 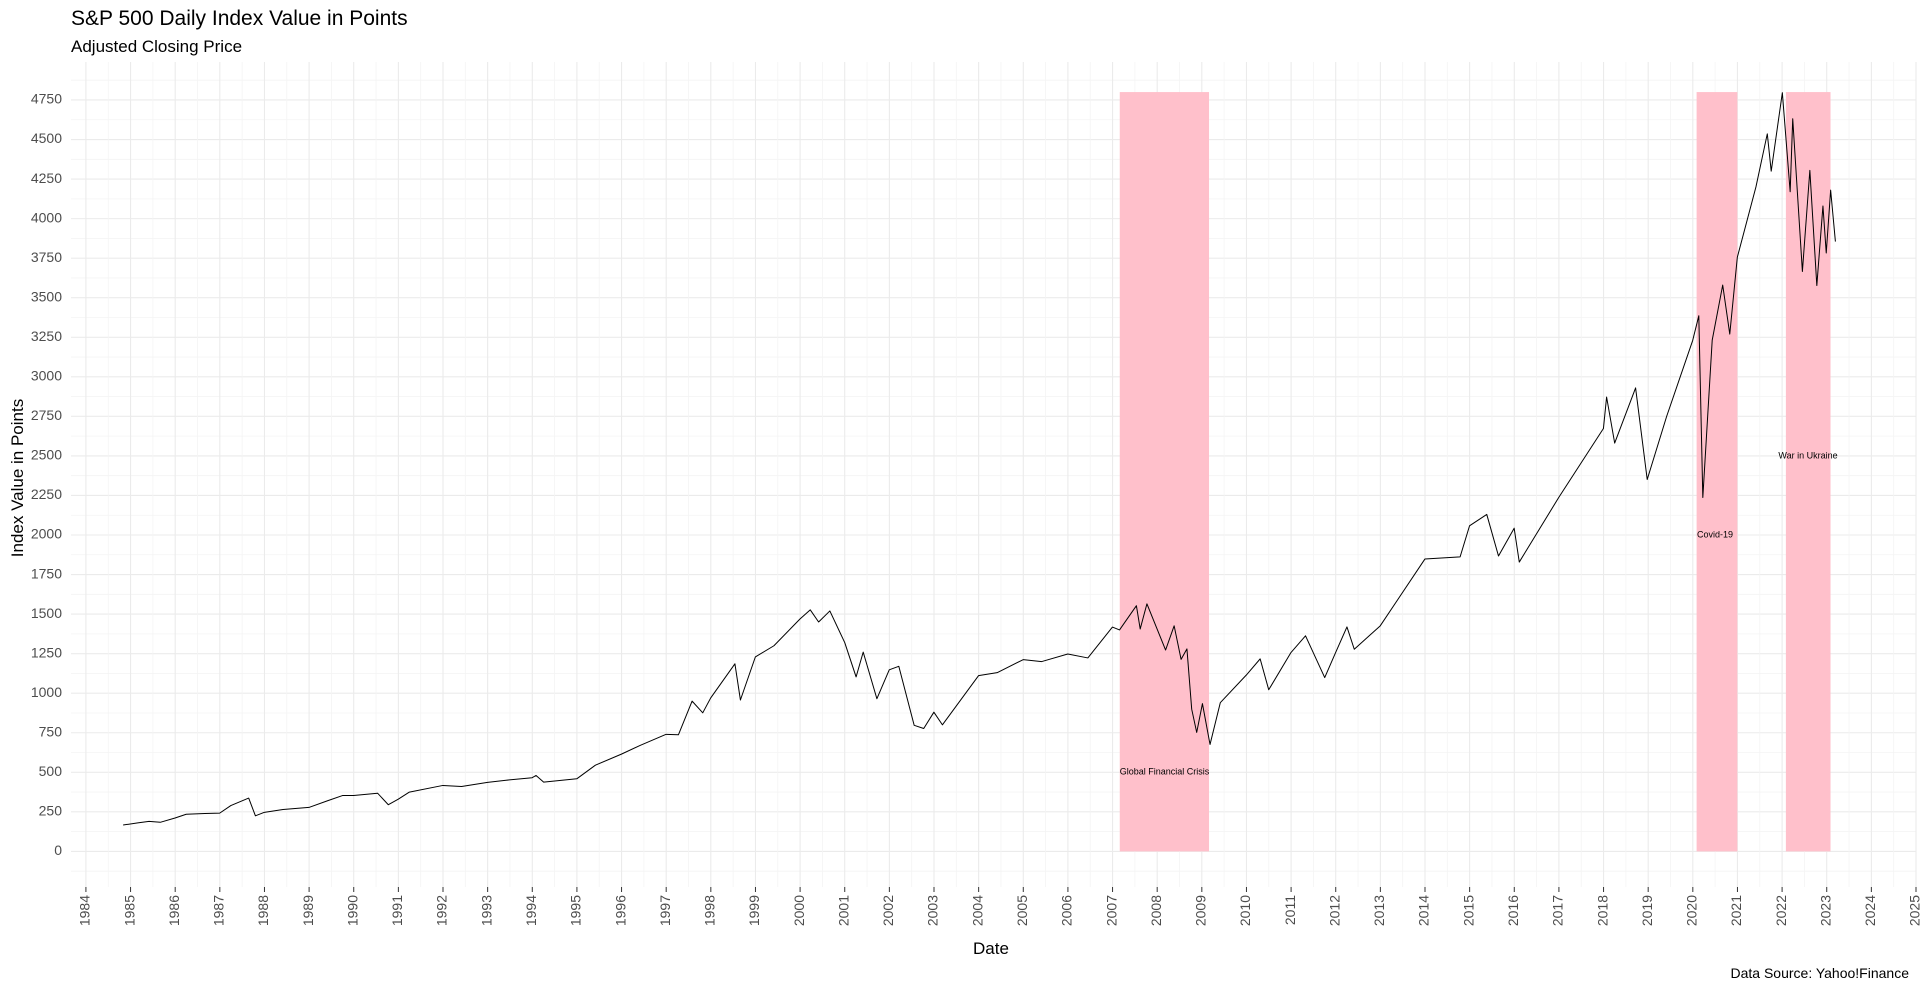 What do you see at coordinates (442, 910) in the screenshot?
I see `x-tick-label: 1992` at bounding box center [442, 910].